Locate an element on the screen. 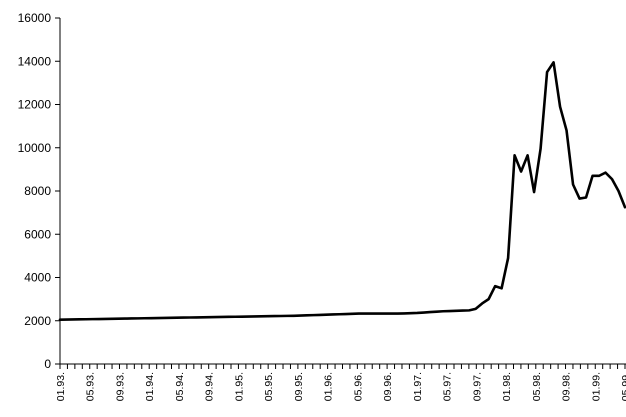 The width and height of the screenshot is (626, 417). x-tick-label: 01.95. is located at coordinates (239, 386).